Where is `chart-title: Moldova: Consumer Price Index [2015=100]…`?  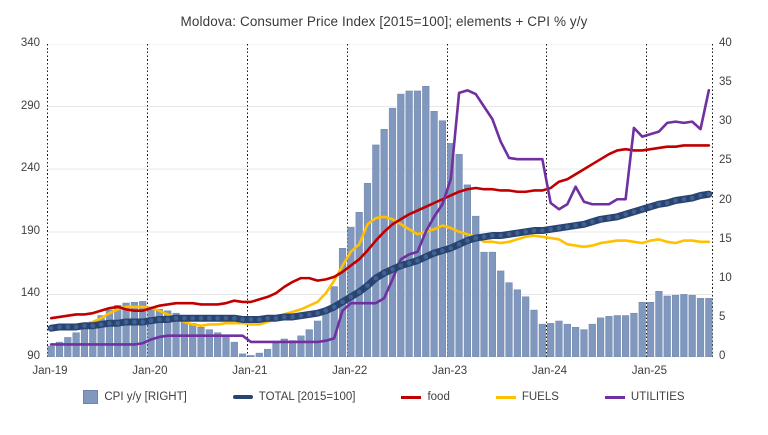 chart-title: Moldova: Consumer Price Index [2015=100]… is located at coordinates (384, 21).